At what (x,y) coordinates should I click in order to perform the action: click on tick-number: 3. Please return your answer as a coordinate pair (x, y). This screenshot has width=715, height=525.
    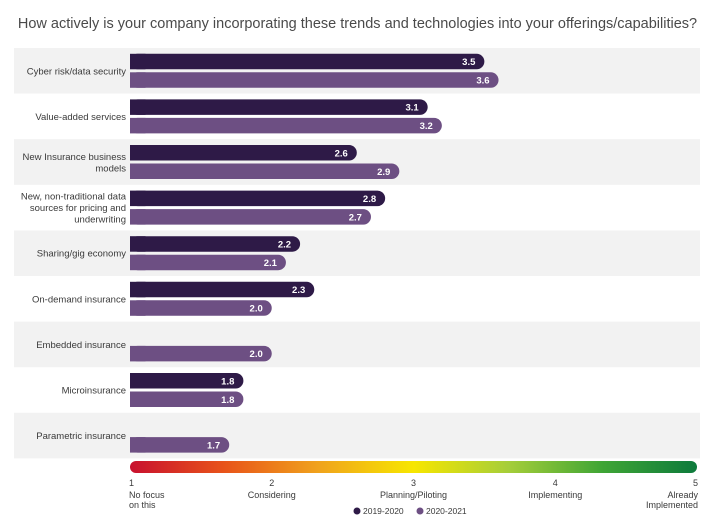
    Looking at the image, I should click on (413, 483).